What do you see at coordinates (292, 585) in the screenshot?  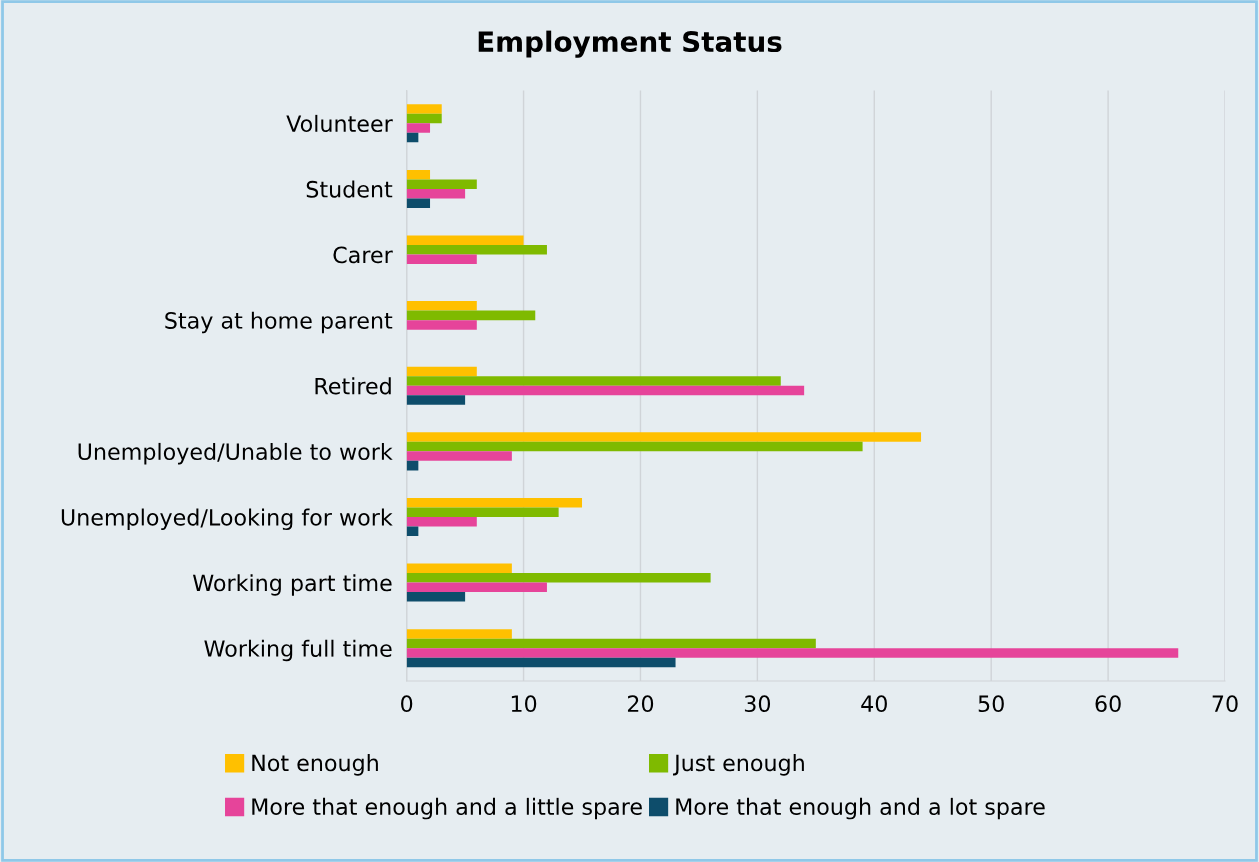 I see `y-tick-label: Working part time` at bounding box center [292, 585].